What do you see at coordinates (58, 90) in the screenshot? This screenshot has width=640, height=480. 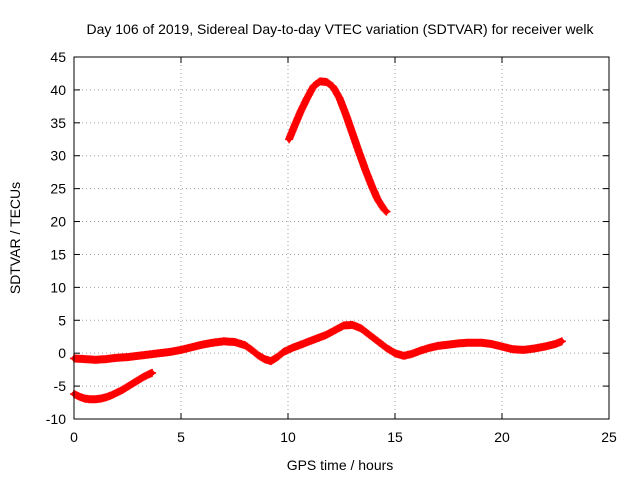 I see `y-tick-label: 40` at bounding box center [58, 90].